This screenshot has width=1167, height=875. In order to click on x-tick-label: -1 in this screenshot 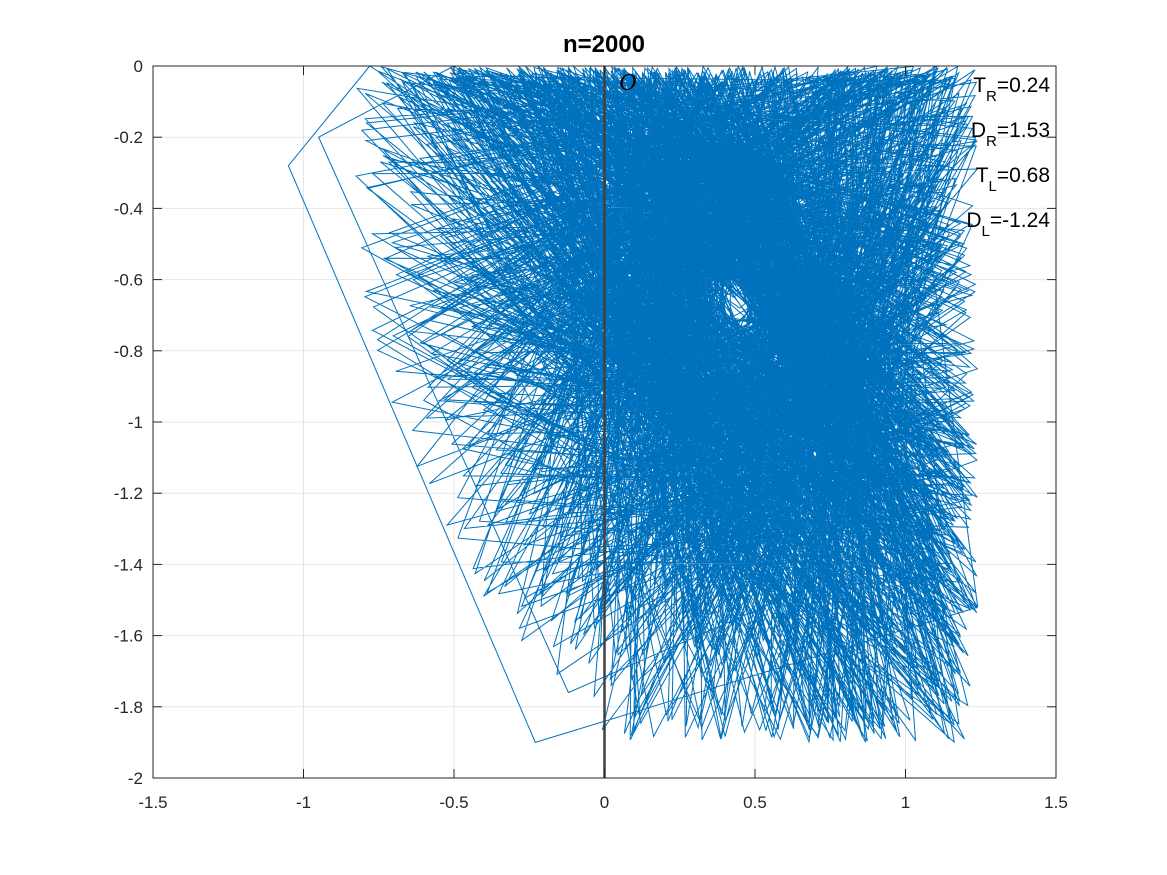, I will do `click(303, 802)`.